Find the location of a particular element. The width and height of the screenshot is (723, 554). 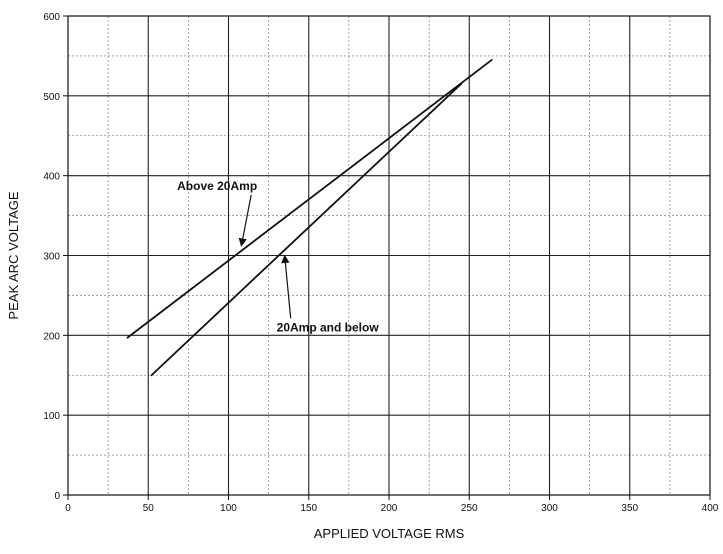

y-axis-title: PEAK ARC VOLTAGE is located at coordinates (13, 255).